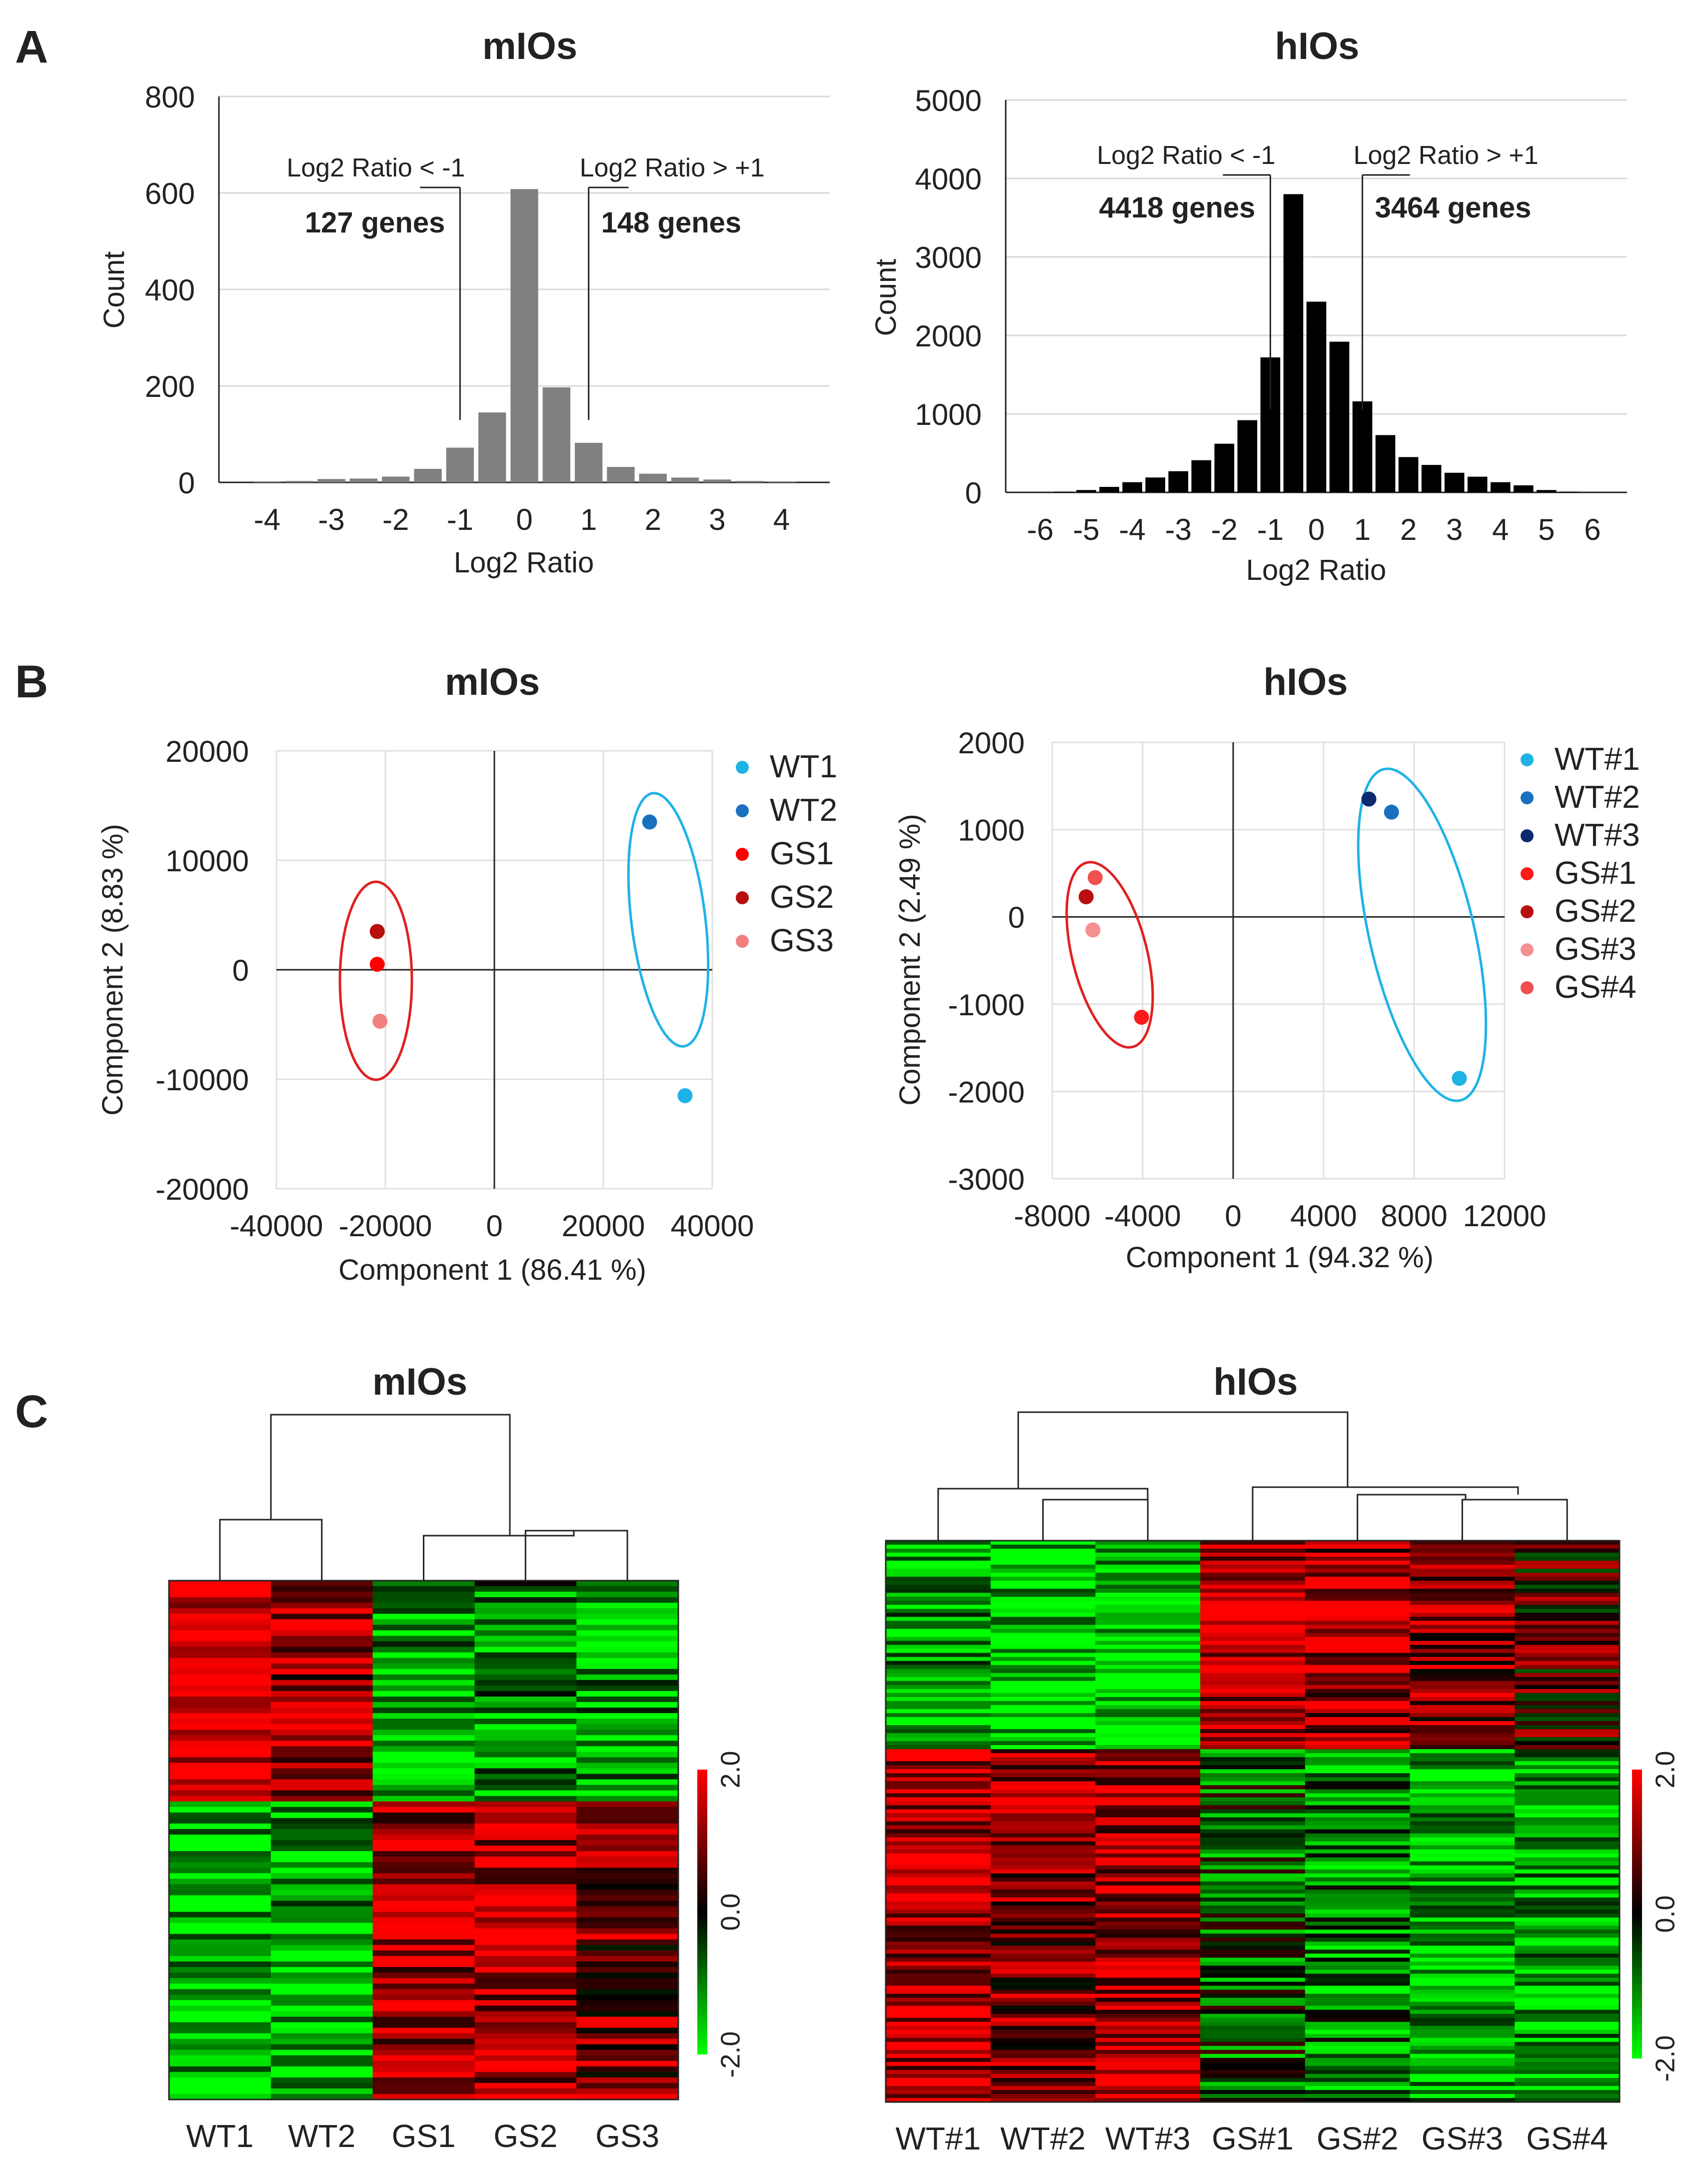 The image size is (1708, 2171). Describe the element at coordinates (114, 290) in the screenshot. I see `y-axis-label: Count` at that location.